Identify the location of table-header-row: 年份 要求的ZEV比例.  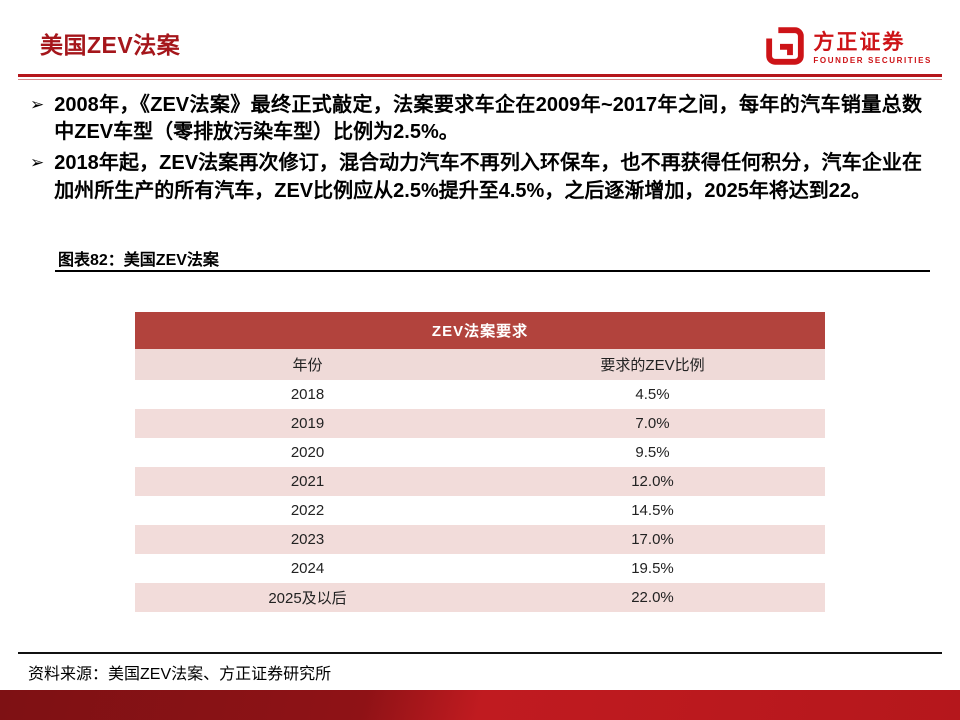
(480, 364).